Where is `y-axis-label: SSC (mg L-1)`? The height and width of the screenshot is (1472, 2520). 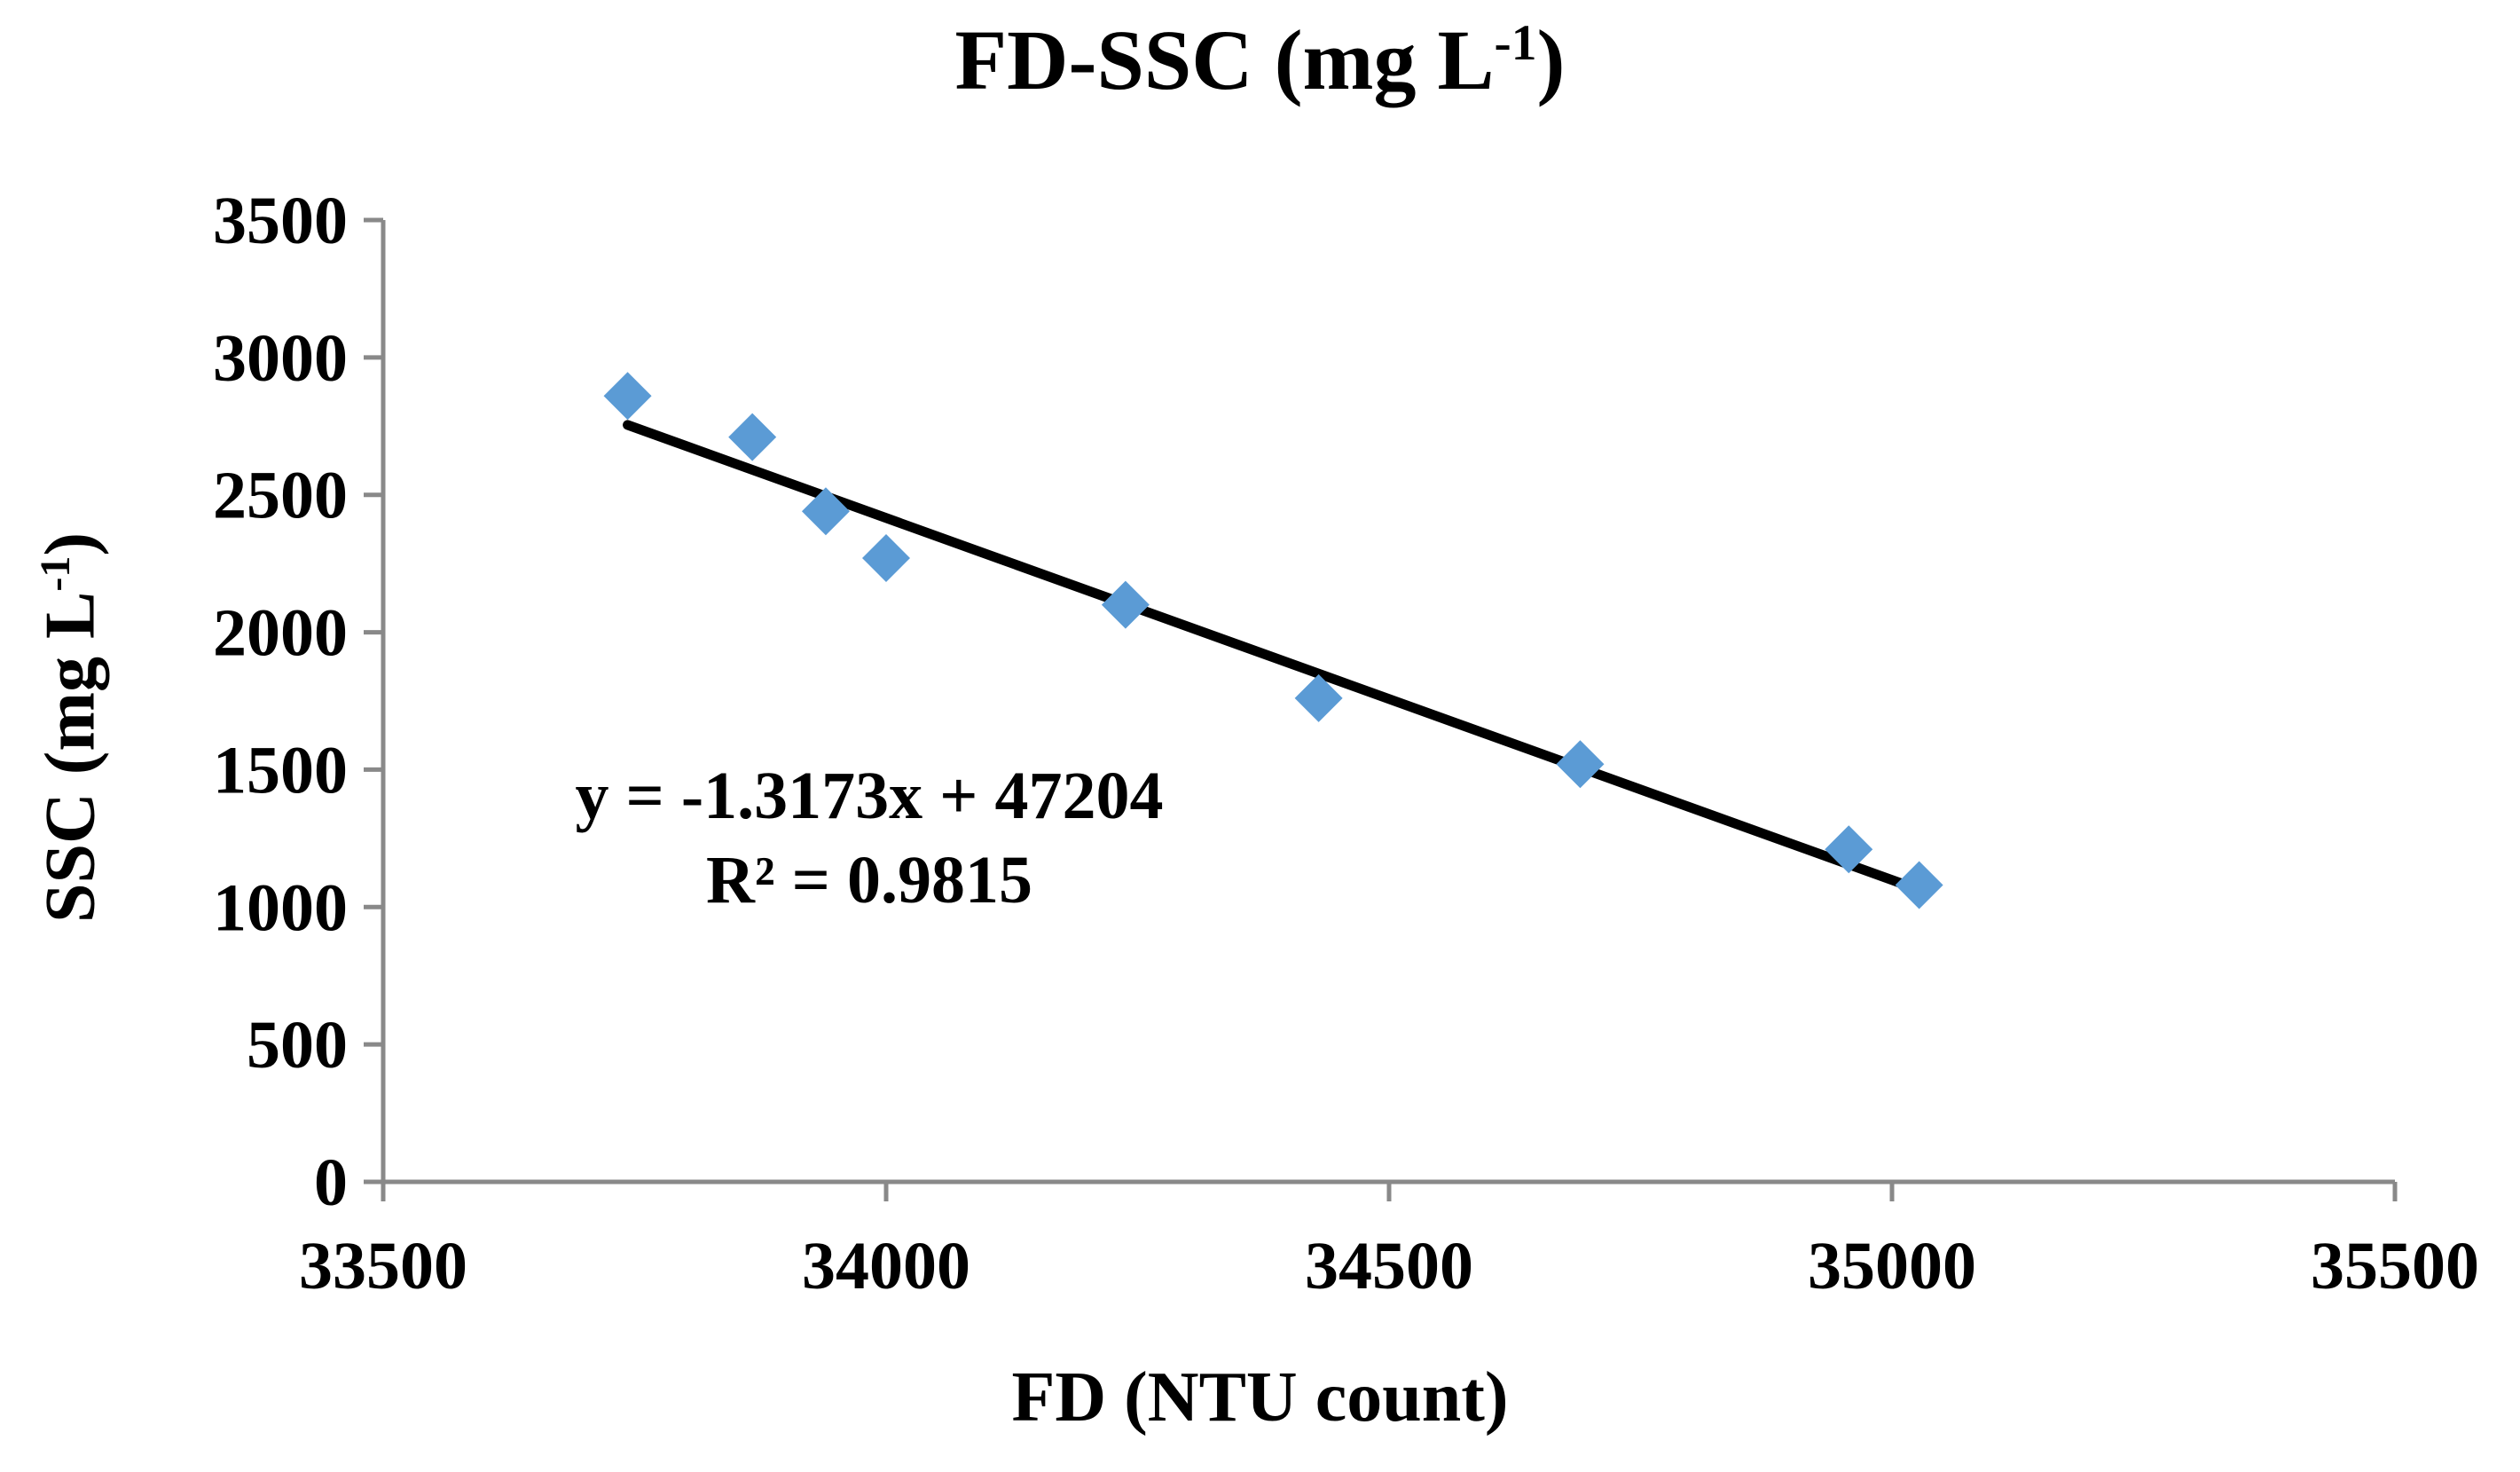
y-axis-label: SSC (mg L-1) is located at coordinates (70, 728).